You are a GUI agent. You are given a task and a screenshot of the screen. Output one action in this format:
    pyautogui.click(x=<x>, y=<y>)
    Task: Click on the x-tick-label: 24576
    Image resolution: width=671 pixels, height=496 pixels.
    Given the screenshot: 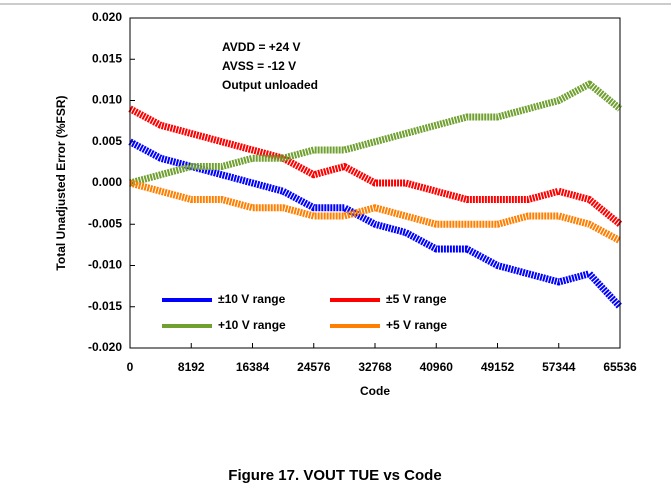 What is the action you would take?
    pyautogui.click(x=314, y=367)
    